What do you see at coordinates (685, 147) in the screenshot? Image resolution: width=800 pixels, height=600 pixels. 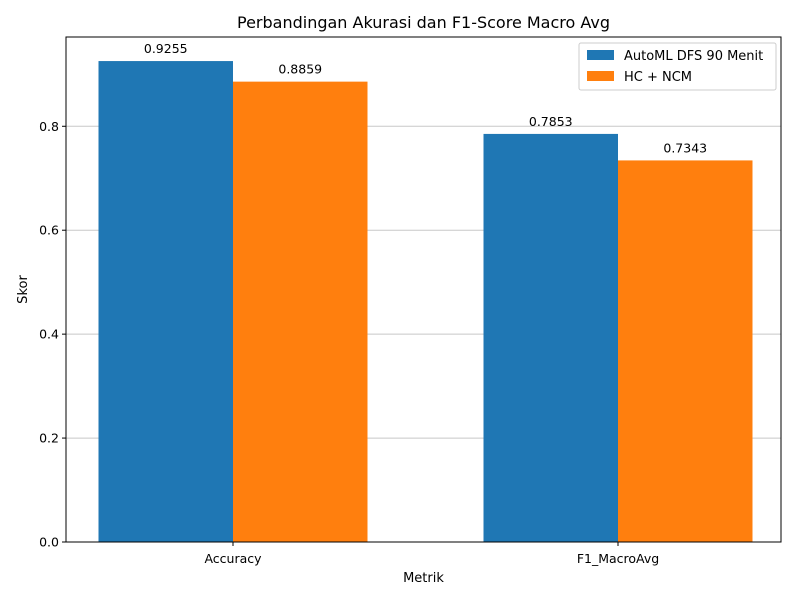 I see `data-label: 0.7343` at bounding box center [685, 147].